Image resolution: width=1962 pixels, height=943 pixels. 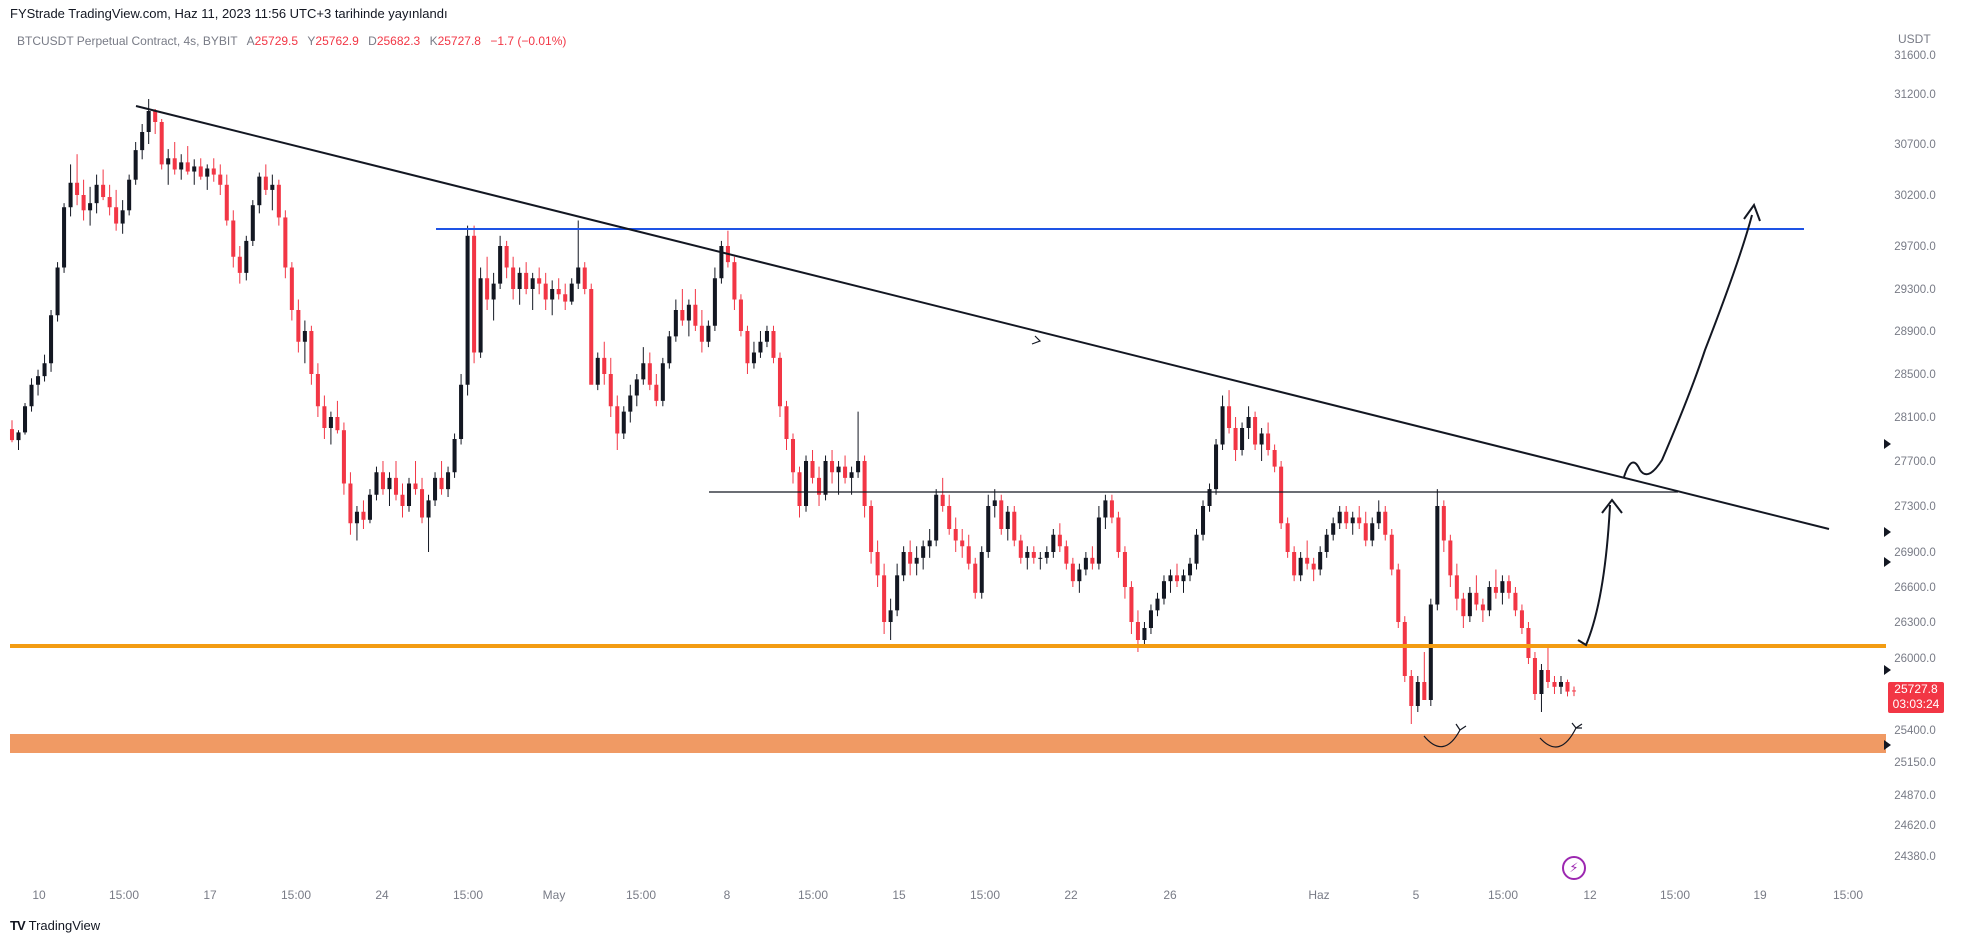 What do you see at coordinates (1914, 39) in the screenshot?
I see `currency-label: USDT` at bounding box center [1914, 39].